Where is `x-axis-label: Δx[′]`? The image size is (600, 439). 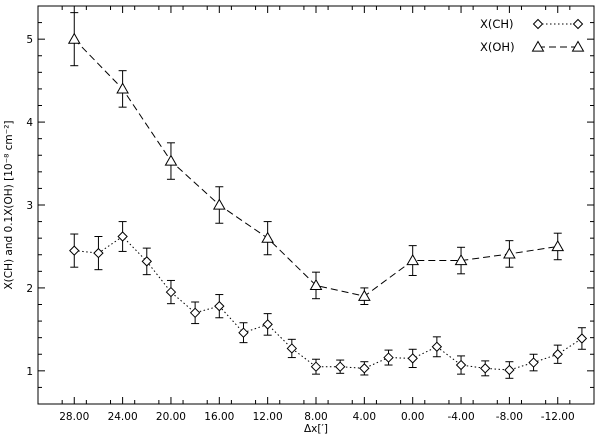
x-axis-label: Δx[′] is located at coordinates (316, 429).